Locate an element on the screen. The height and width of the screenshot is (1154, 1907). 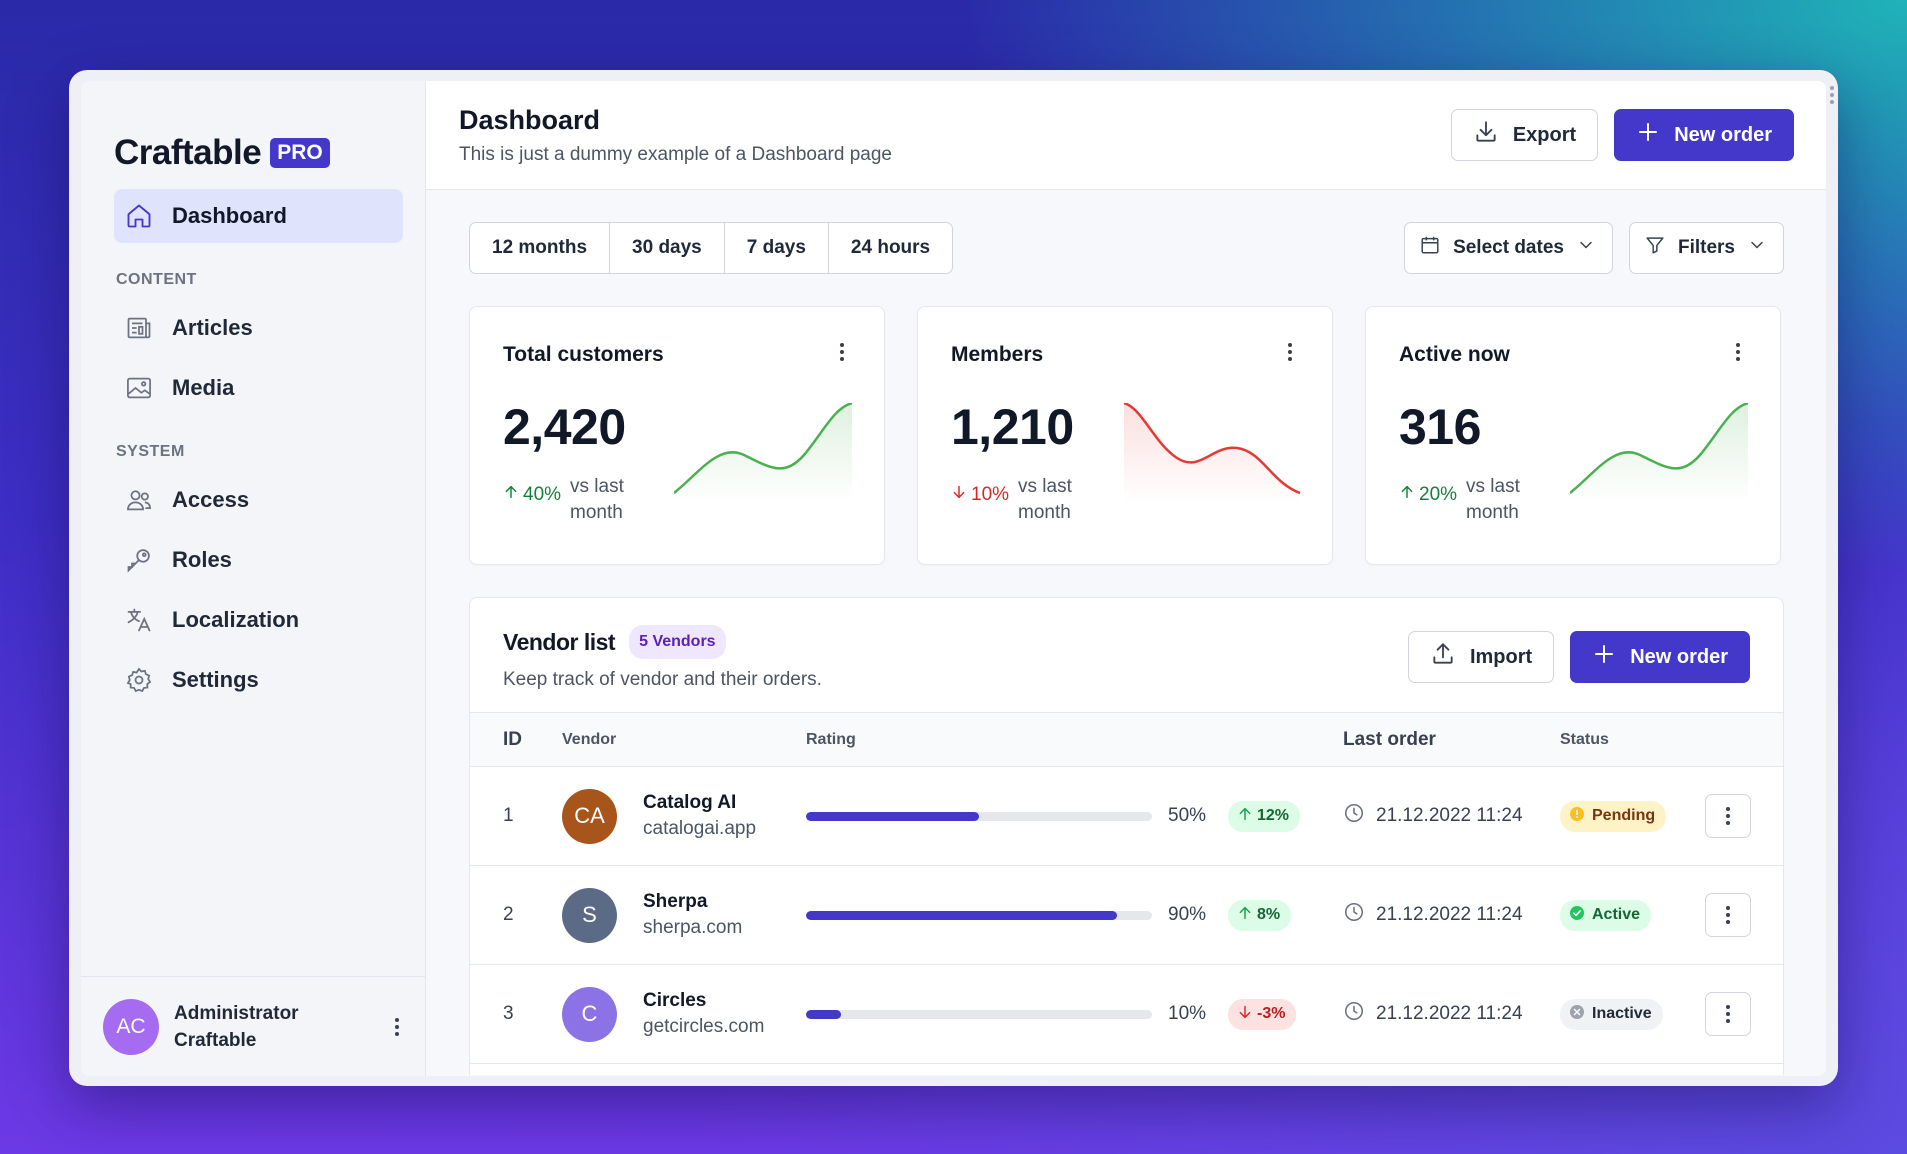
toolbar-right: Select dates Filters is located at coordinates (1594, 248).